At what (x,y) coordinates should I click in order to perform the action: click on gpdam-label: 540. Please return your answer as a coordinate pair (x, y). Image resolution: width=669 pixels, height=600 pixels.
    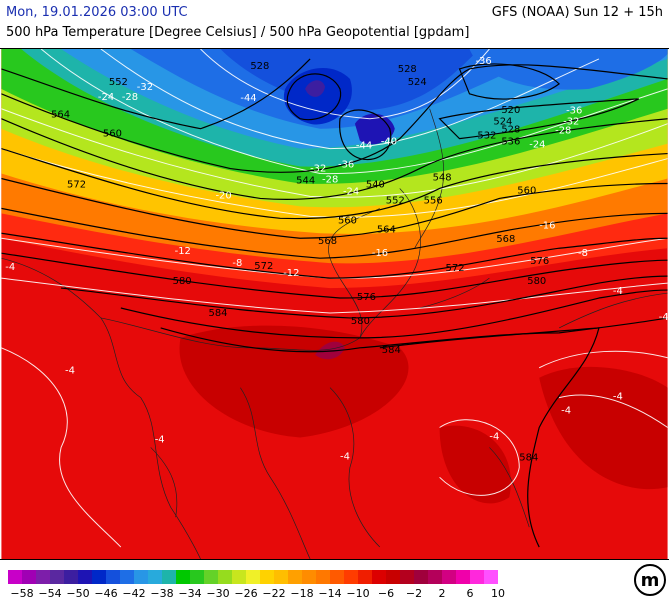
    Looking at the image, I should click on (375, 184).